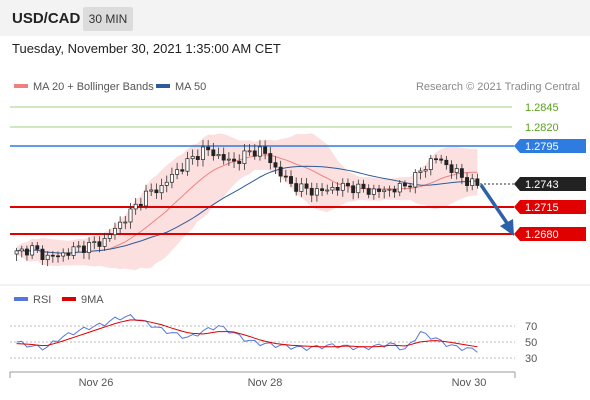 Image resolution: width=590 pixels, height=400 pixels. I want to click on ma50-legend-swatch, so click(163, 86).